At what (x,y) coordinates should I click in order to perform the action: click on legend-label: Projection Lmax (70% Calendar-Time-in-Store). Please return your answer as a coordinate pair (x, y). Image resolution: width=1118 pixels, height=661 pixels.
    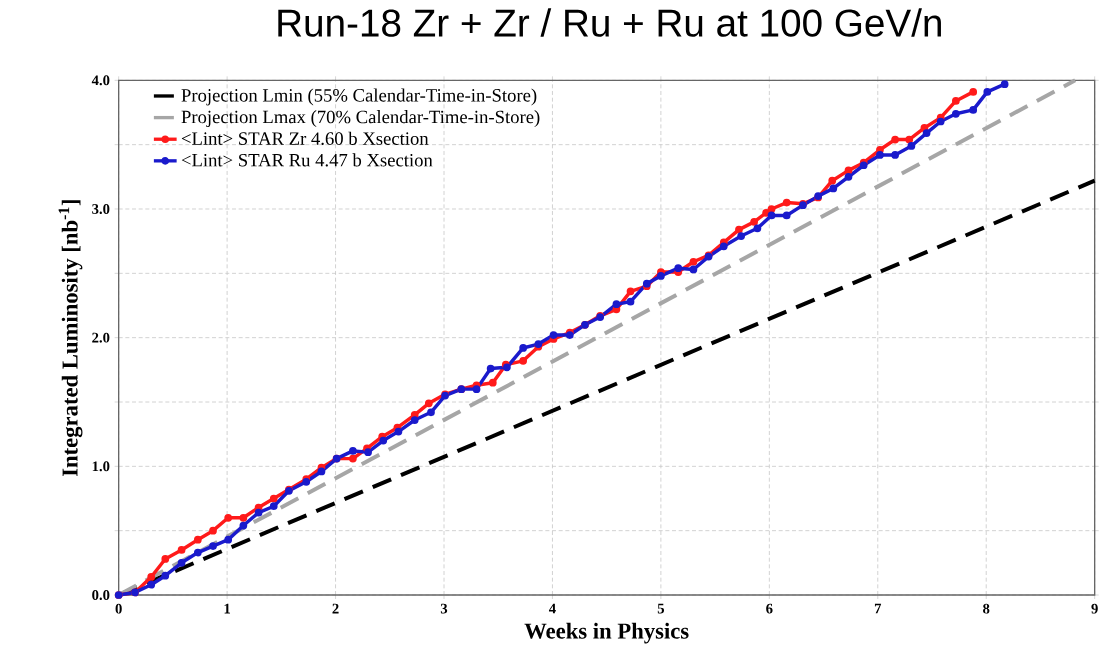
    Looking at the image, I should click on (360, 119).